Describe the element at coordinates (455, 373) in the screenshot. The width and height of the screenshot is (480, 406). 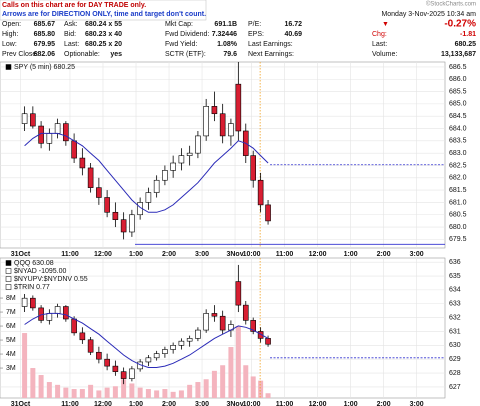
I see `y-tick-label: 628` at that location.